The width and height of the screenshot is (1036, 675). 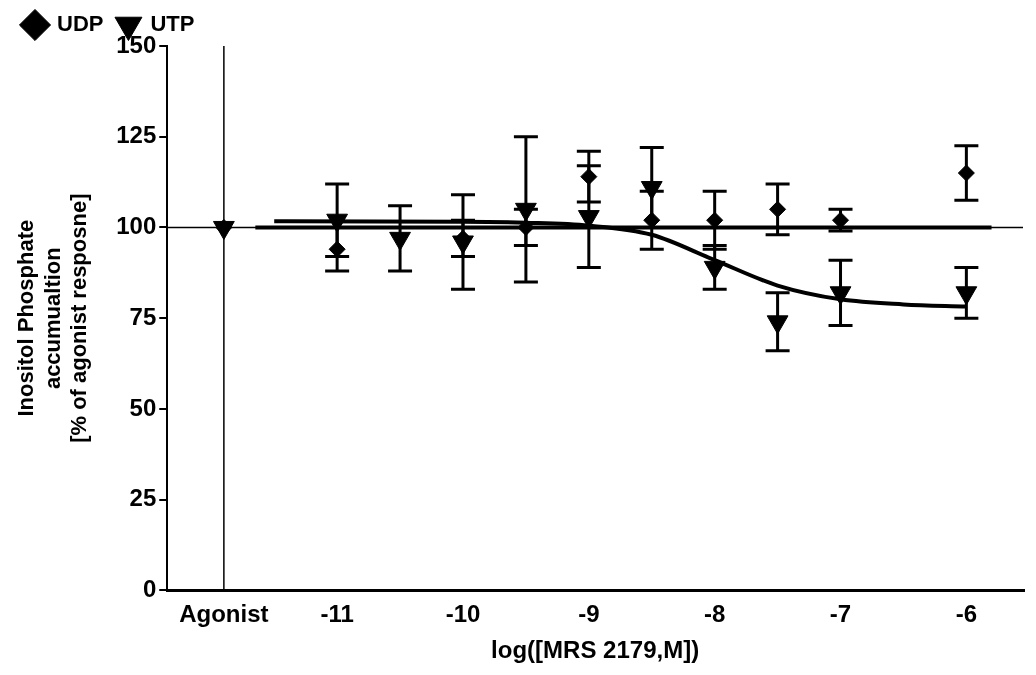 What do you see at coordinates (337, 614) in the screenshot?
I see `x-tick-label: -11` at bounding box center [337, 614].